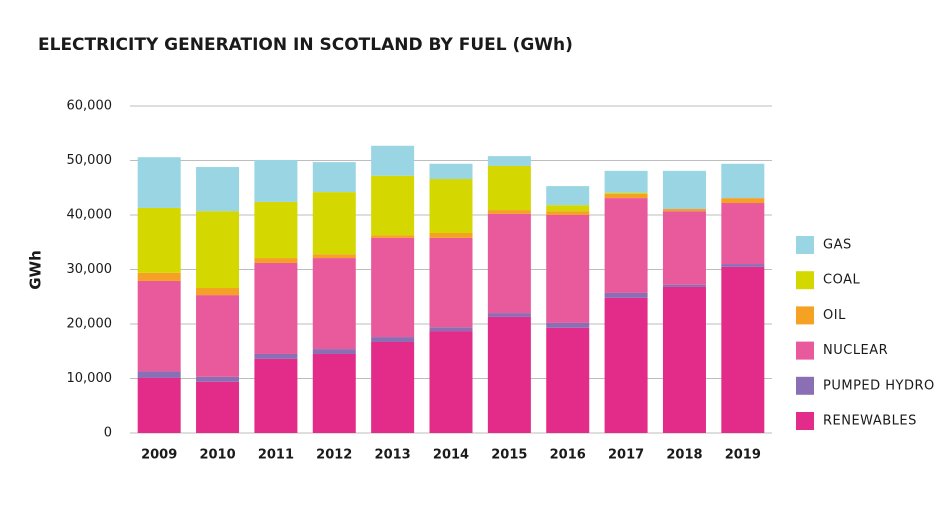 The height and width of the screenshot is (513, 950). What do you see at coordinates (90, 378) in the screenshot?
I see `y-tick-label: 10,000` at bounding box center [90, 378].